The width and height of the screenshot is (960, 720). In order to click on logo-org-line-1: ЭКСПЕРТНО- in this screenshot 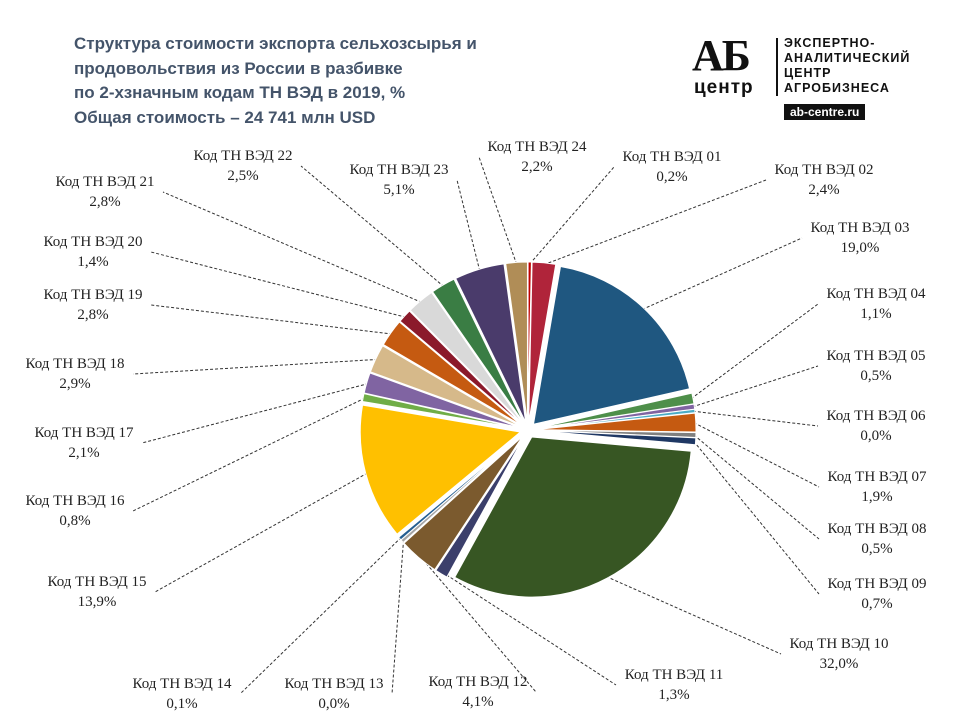, I will do `click(830, 43)`.